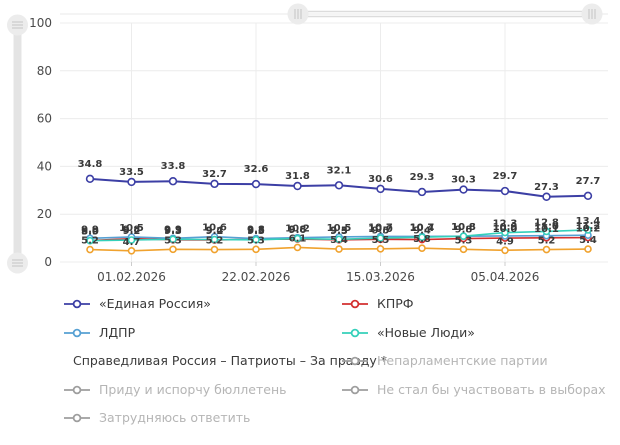 Image resolution: width=620 pixels, height=445 pixels. What do you see at coordinates (422, 239) in the screenshot?
I see `data-point-label: 5.8` at bounding box center [422, 239].